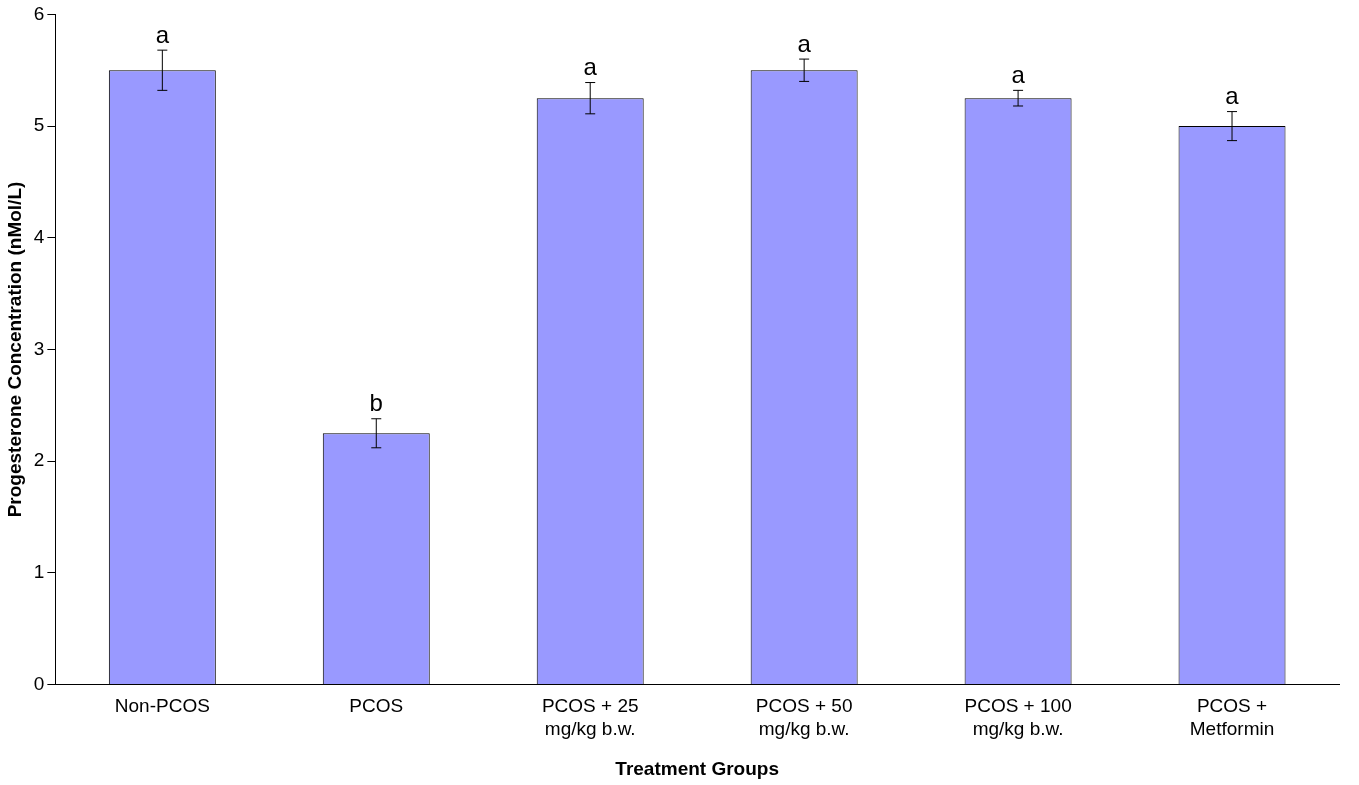  Describe the element at coordinates (376, 403) in the screenshot. I see `annotation: b` at that location.